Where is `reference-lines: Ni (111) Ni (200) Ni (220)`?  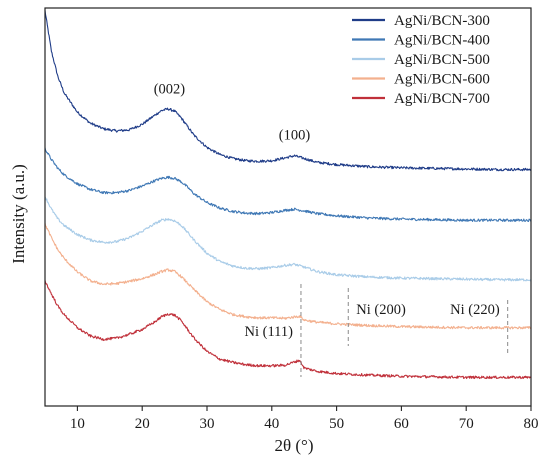 reference-lines: Ni (111) Ni (200) Ni (220) is located at coordinates (376, 330).